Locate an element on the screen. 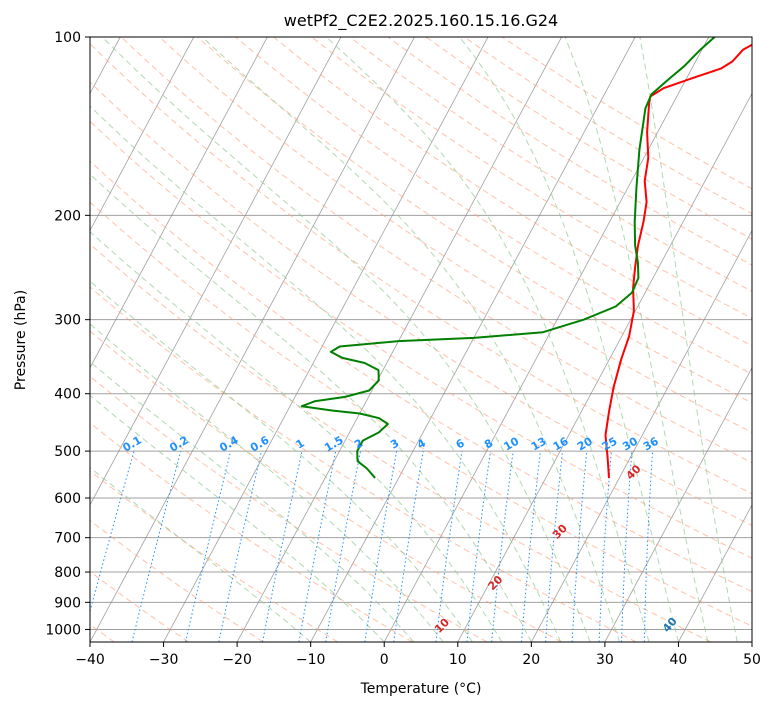  y-tick-label: 900 is located at coordinates (67, 603).